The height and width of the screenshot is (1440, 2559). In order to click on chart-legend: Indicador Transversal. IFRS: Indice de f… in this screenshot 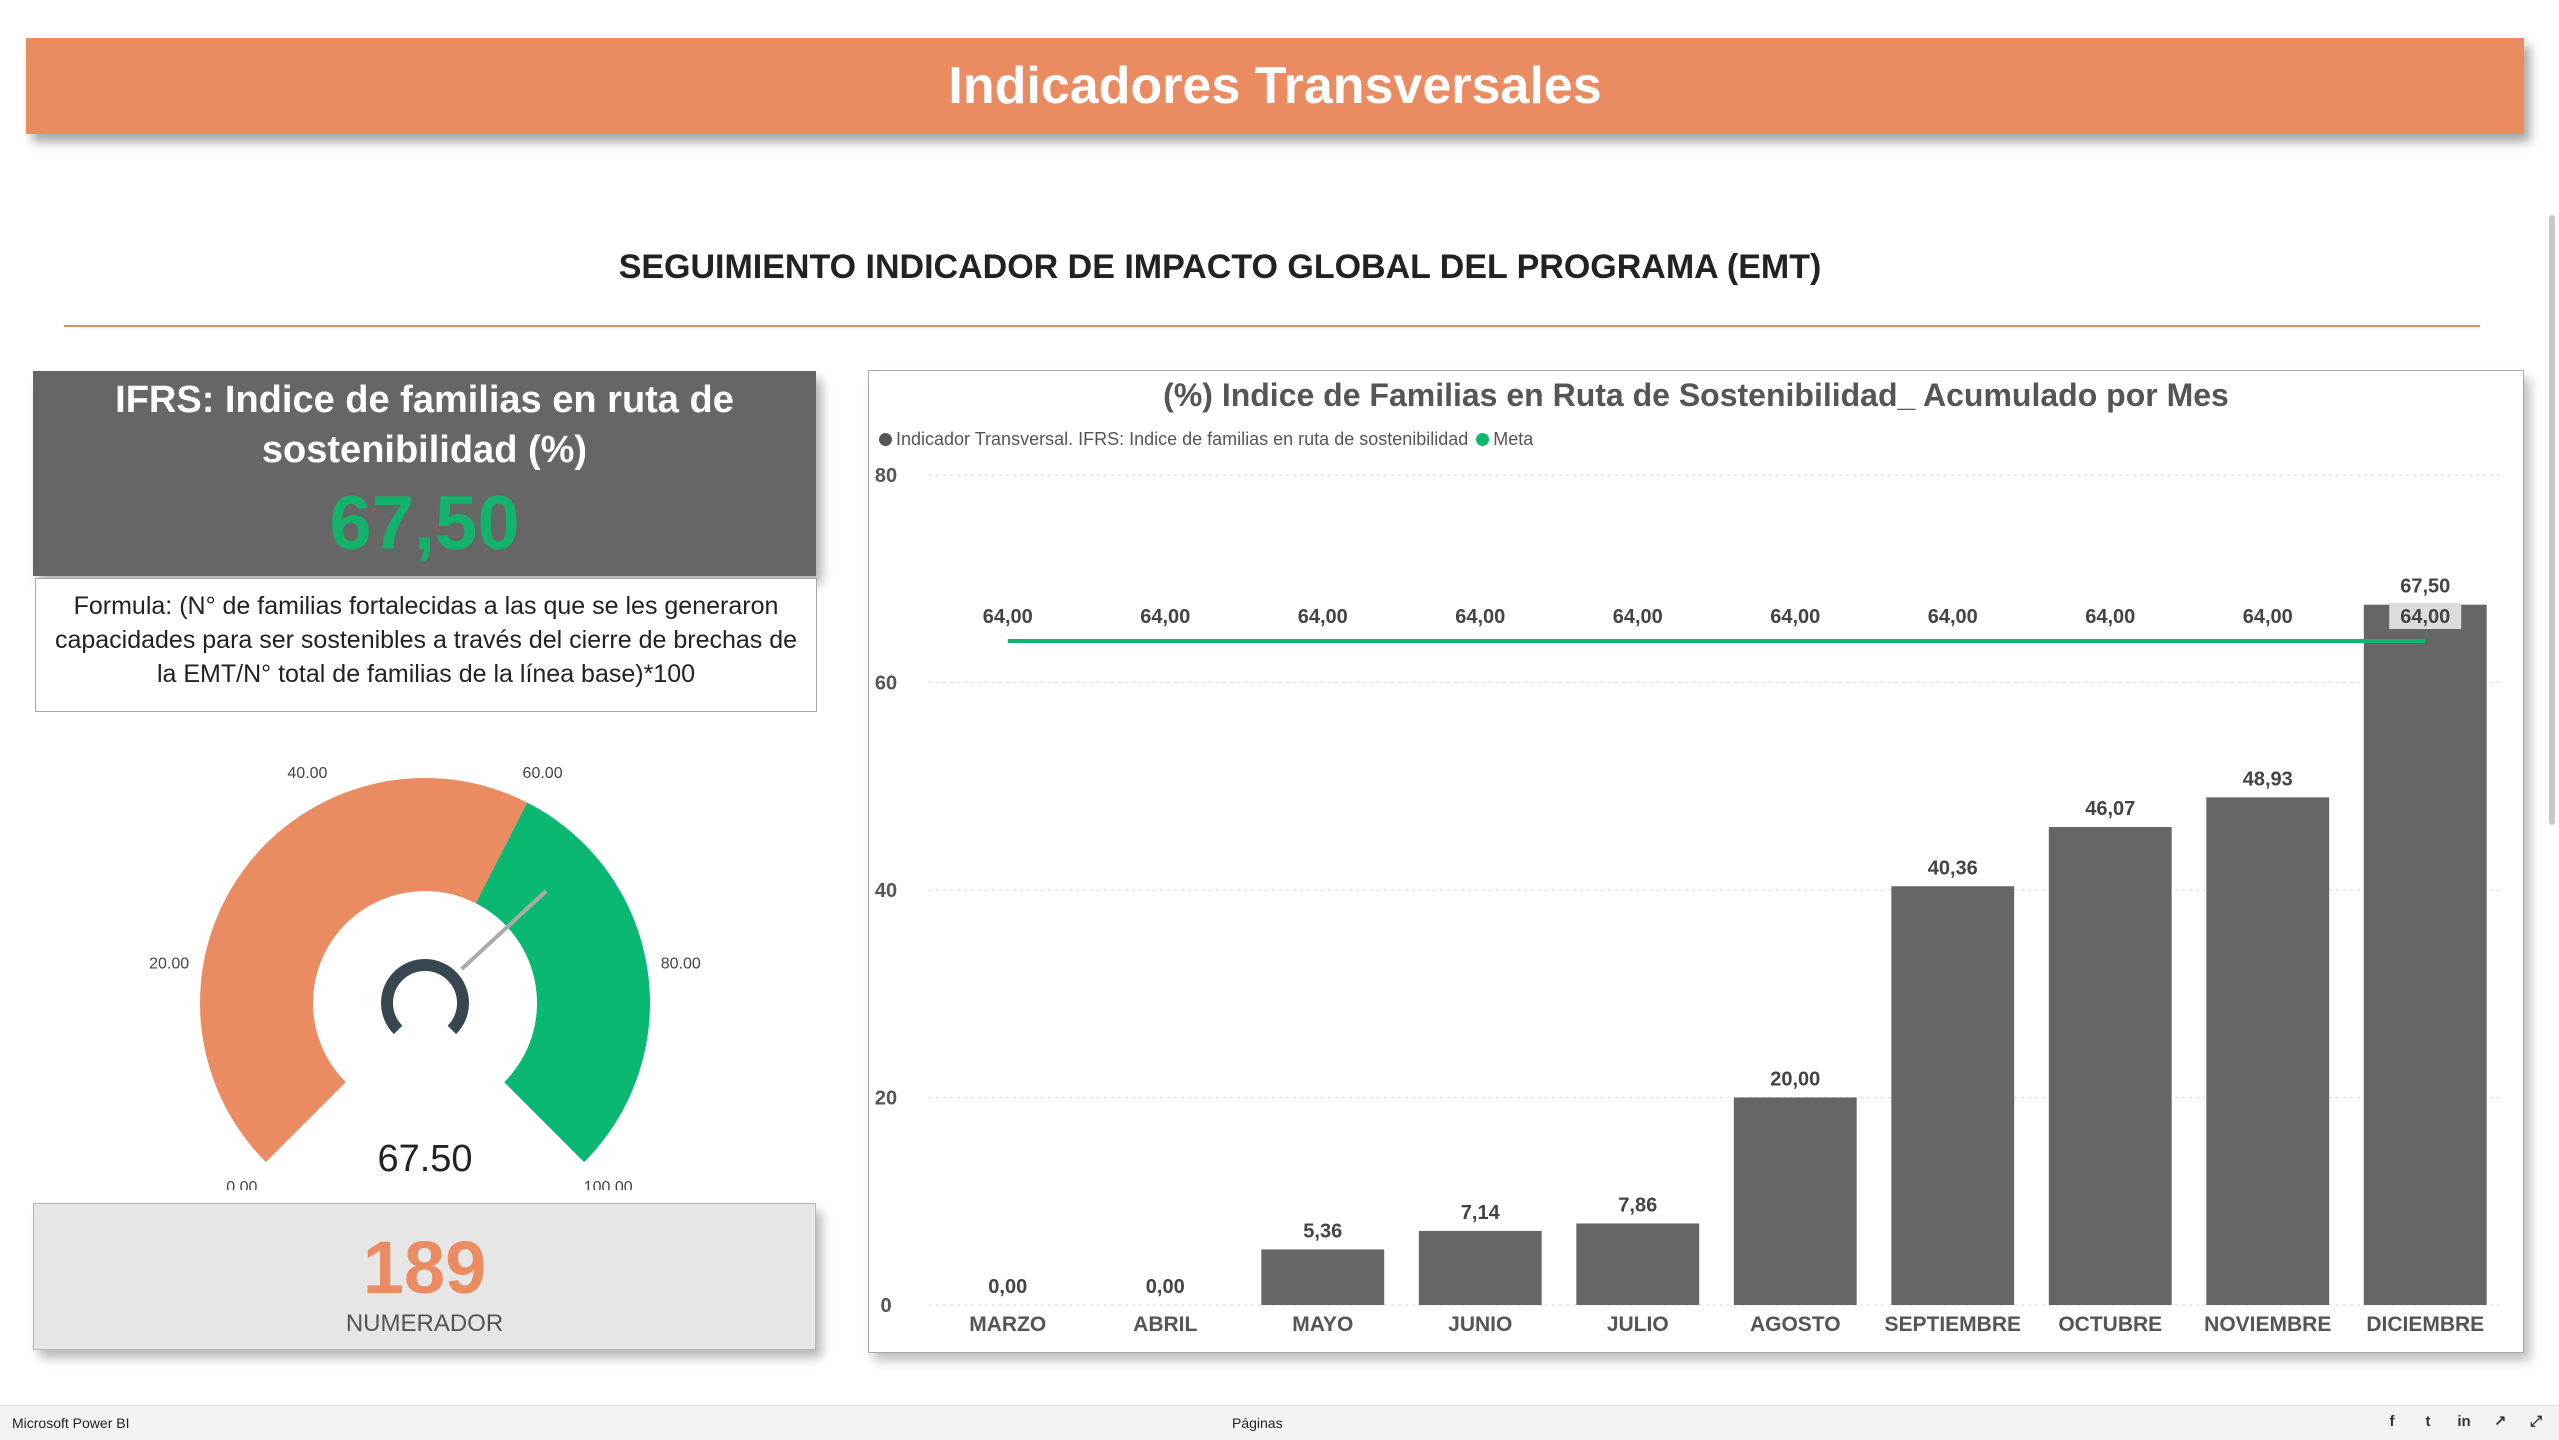, I will do `click(1210, 439)`.